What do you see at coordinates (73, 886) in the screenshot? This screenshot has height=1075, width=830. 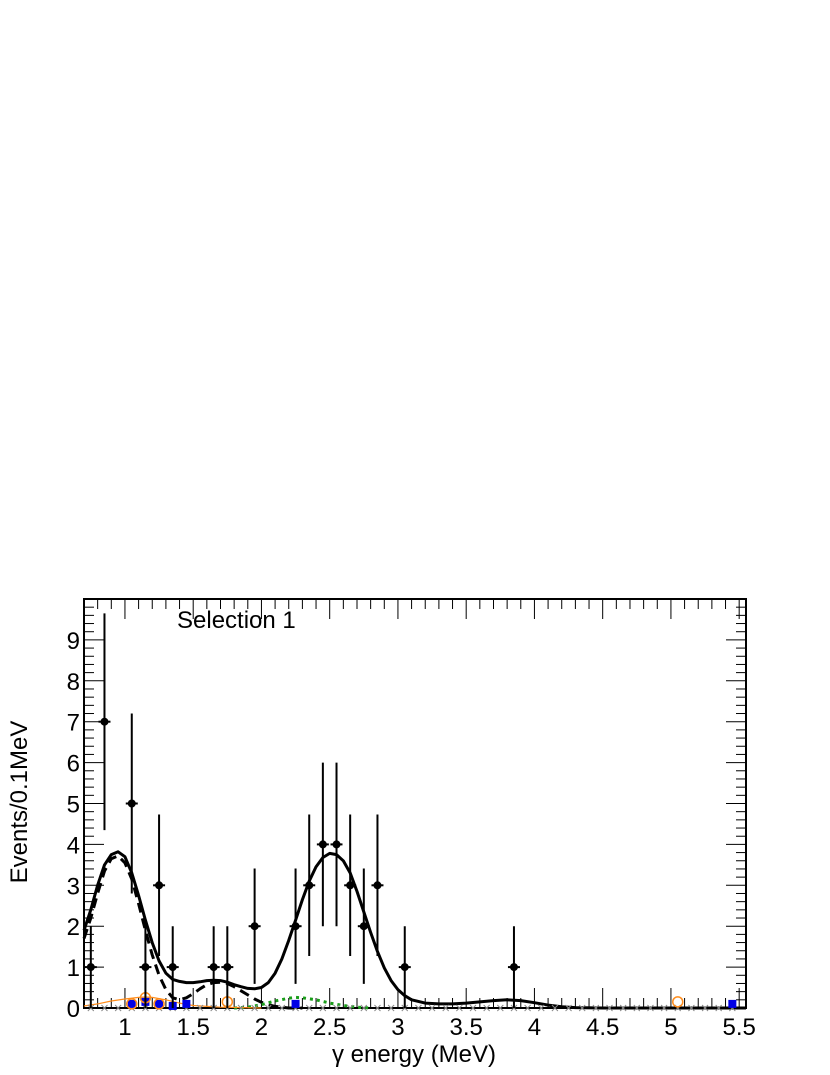 I see `y-tick-label: 3` at bounding box center [73, 886].